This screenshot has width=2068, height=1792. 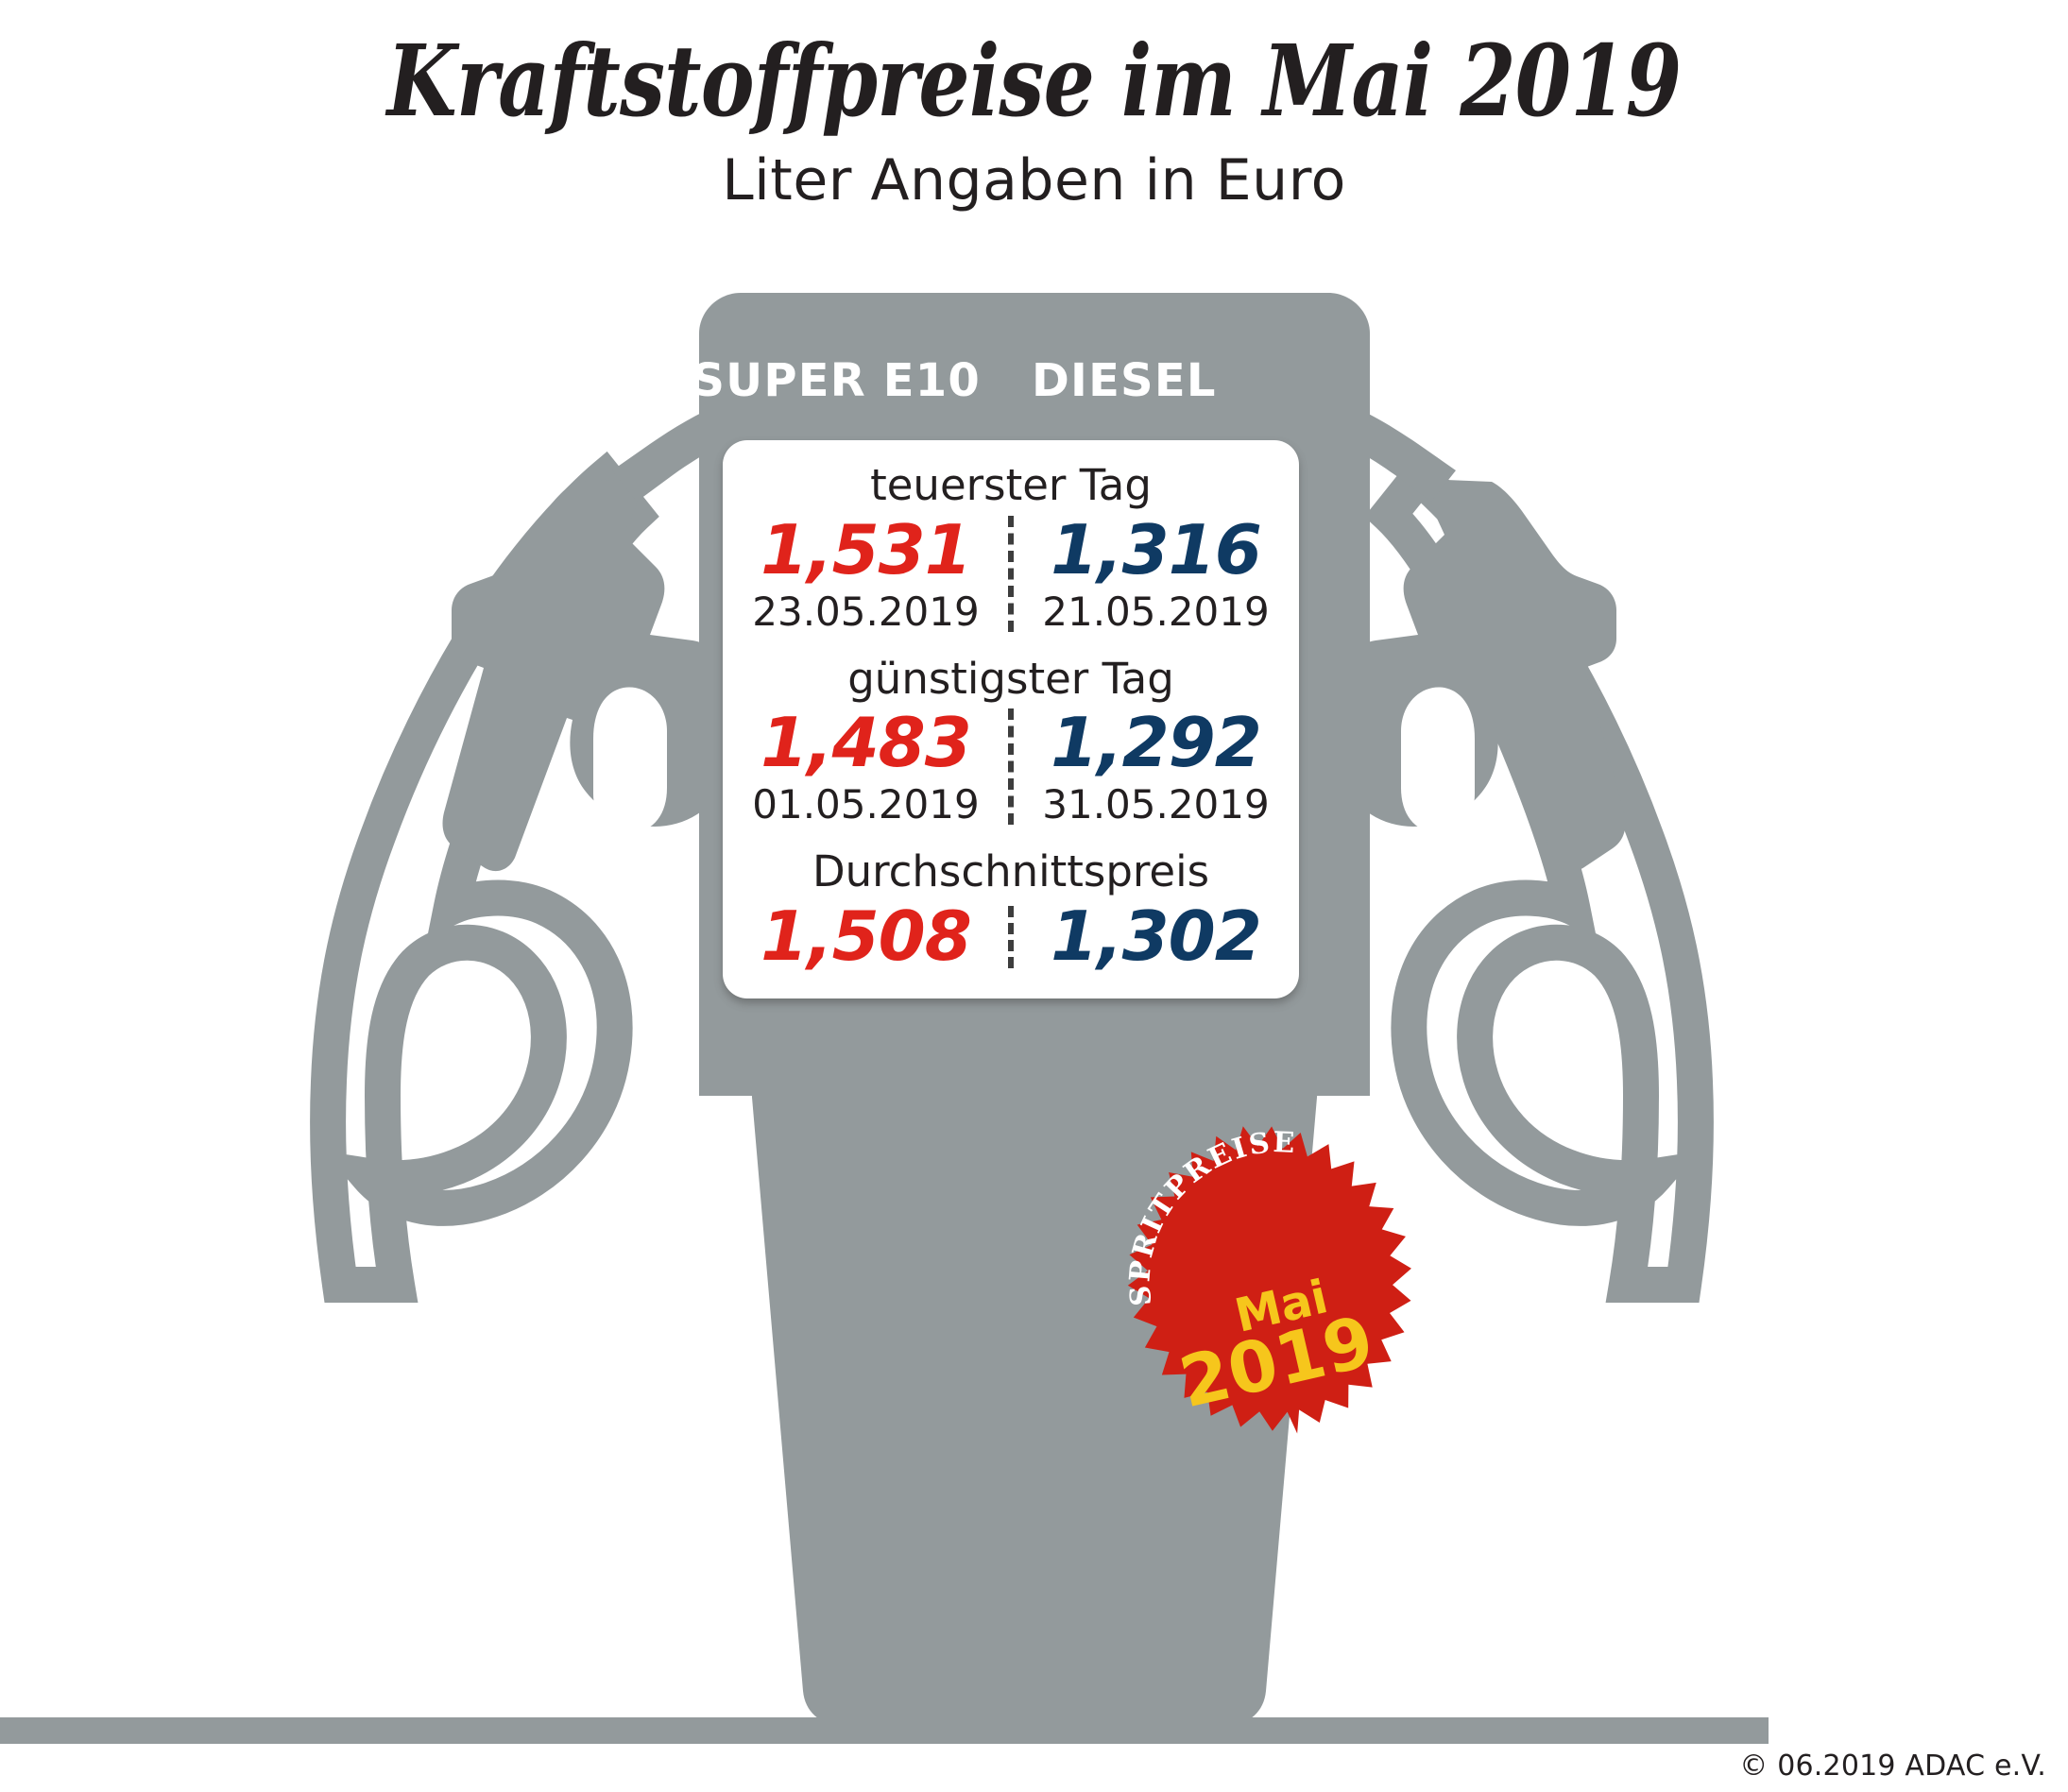 I want to click on price-diesel-average: 1,302, so click(x=1156, y=936).